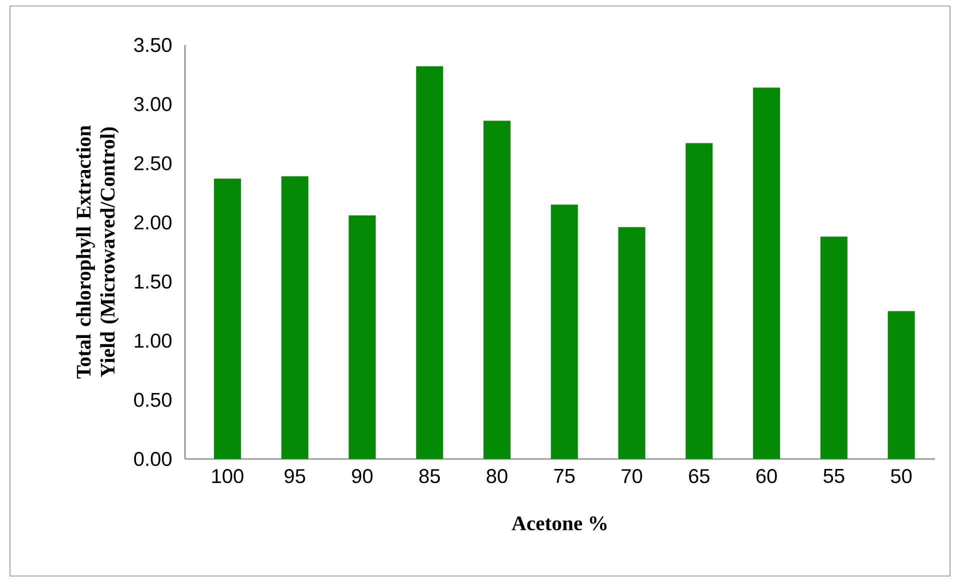  What do you see at coordinates (295, 476) in the screenshot?
I see `x-tick-label: 95` at bounding box center [295, 476].